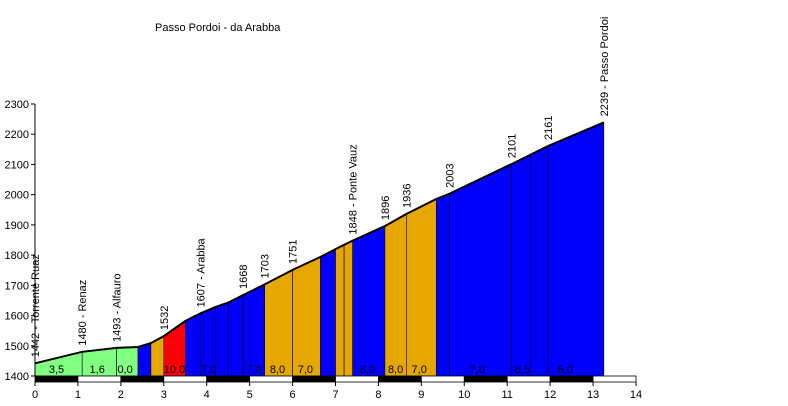 This screenshot has width=788, height=406. What do you see at coordinates (507, 395) in the screenshot?
I see `x-tick-label: 11` at bounding box center [507, 395].